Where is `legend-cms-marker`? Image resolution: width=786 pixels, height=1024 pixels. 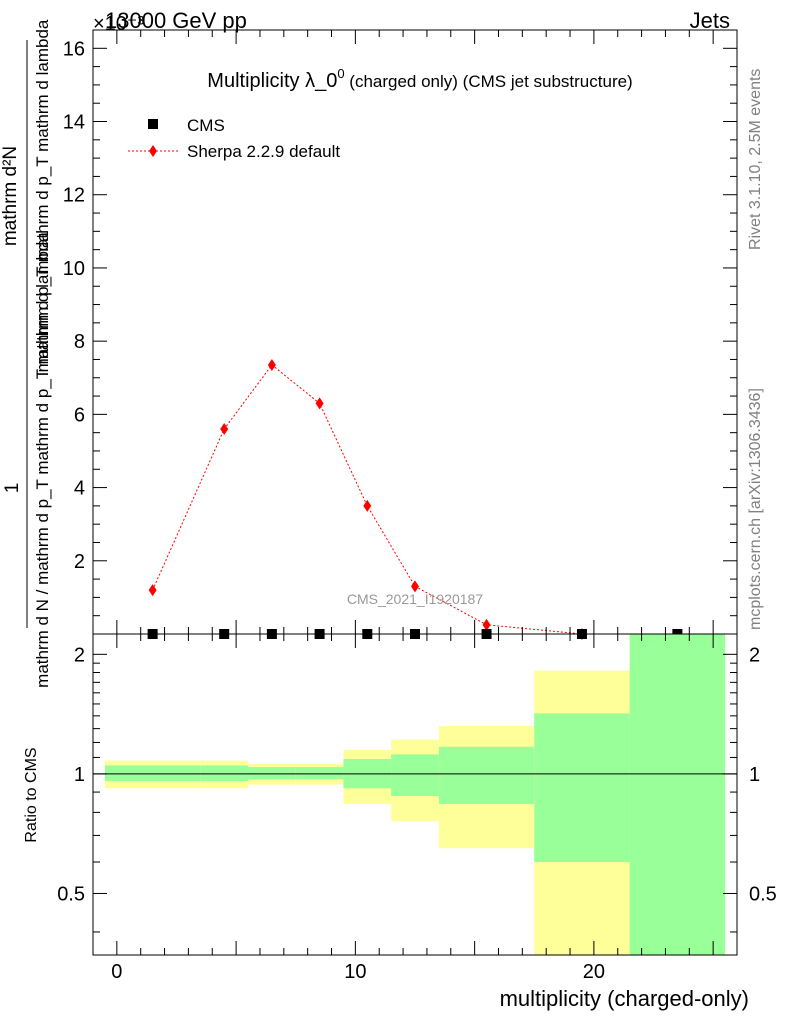 legend-cms-marker is located at coordinates (153, 124).